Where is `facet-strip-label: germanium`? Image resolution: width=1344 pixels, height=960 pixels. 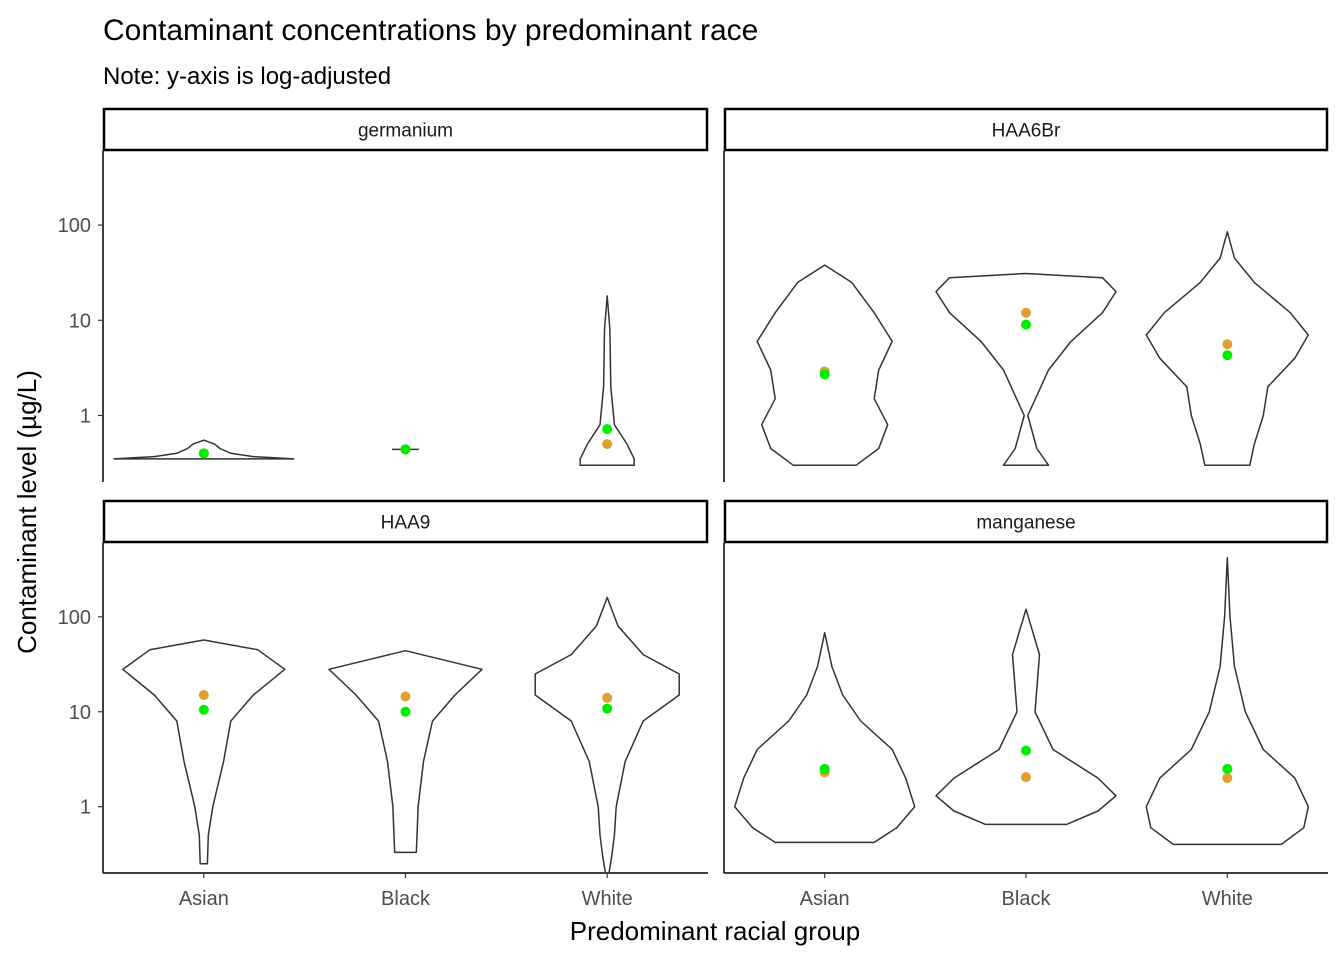 facet-strip-label: germanium is located at coordinates (405, 131).